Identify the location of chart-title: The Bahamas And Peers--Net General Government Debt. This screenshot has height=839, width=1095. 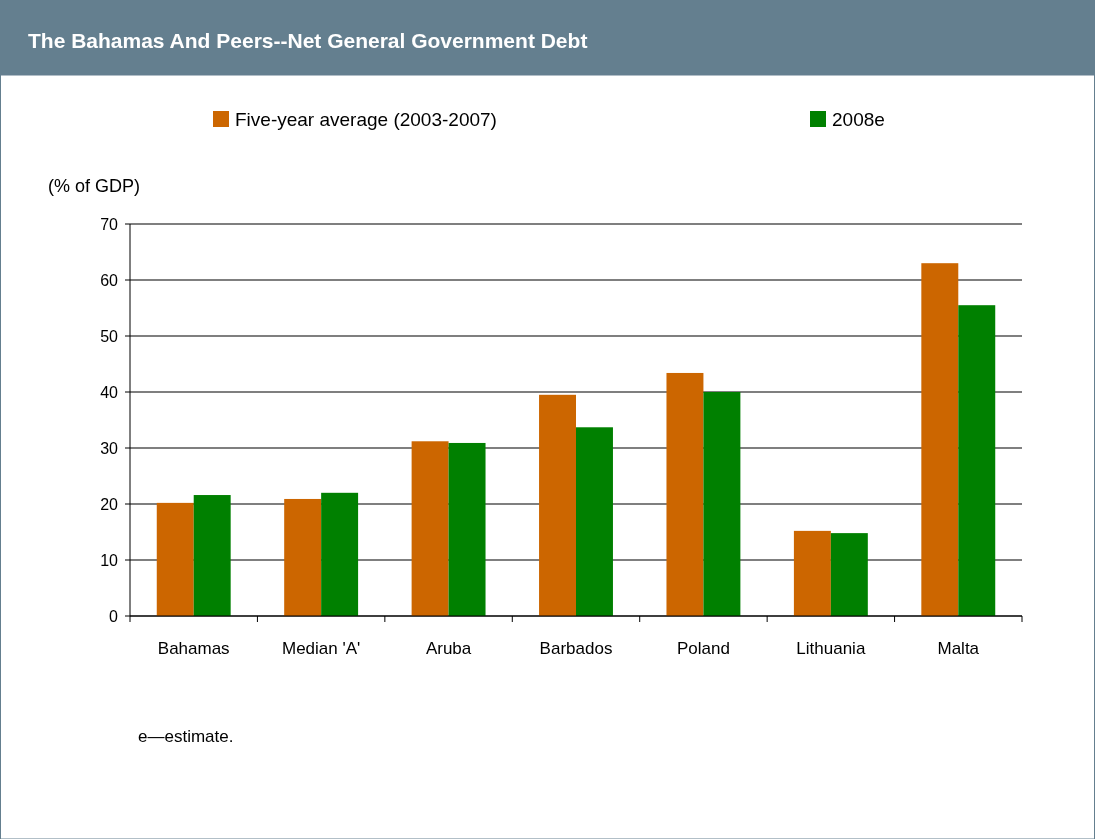
(308, 40).